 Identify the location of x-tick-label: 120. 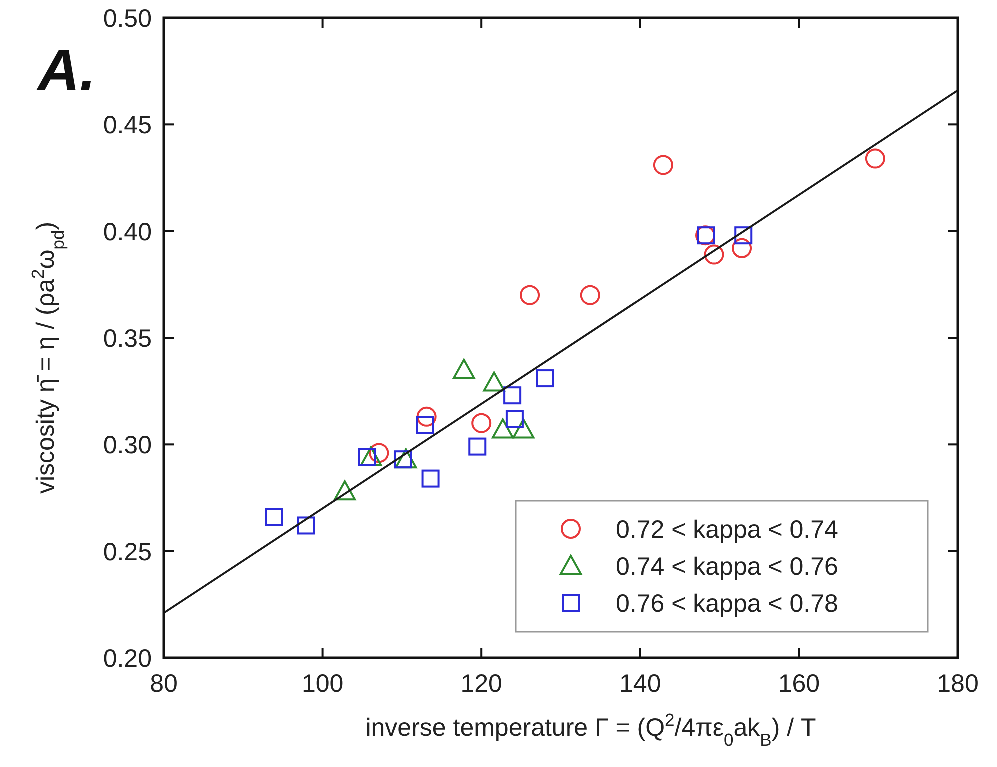
(481, 684).